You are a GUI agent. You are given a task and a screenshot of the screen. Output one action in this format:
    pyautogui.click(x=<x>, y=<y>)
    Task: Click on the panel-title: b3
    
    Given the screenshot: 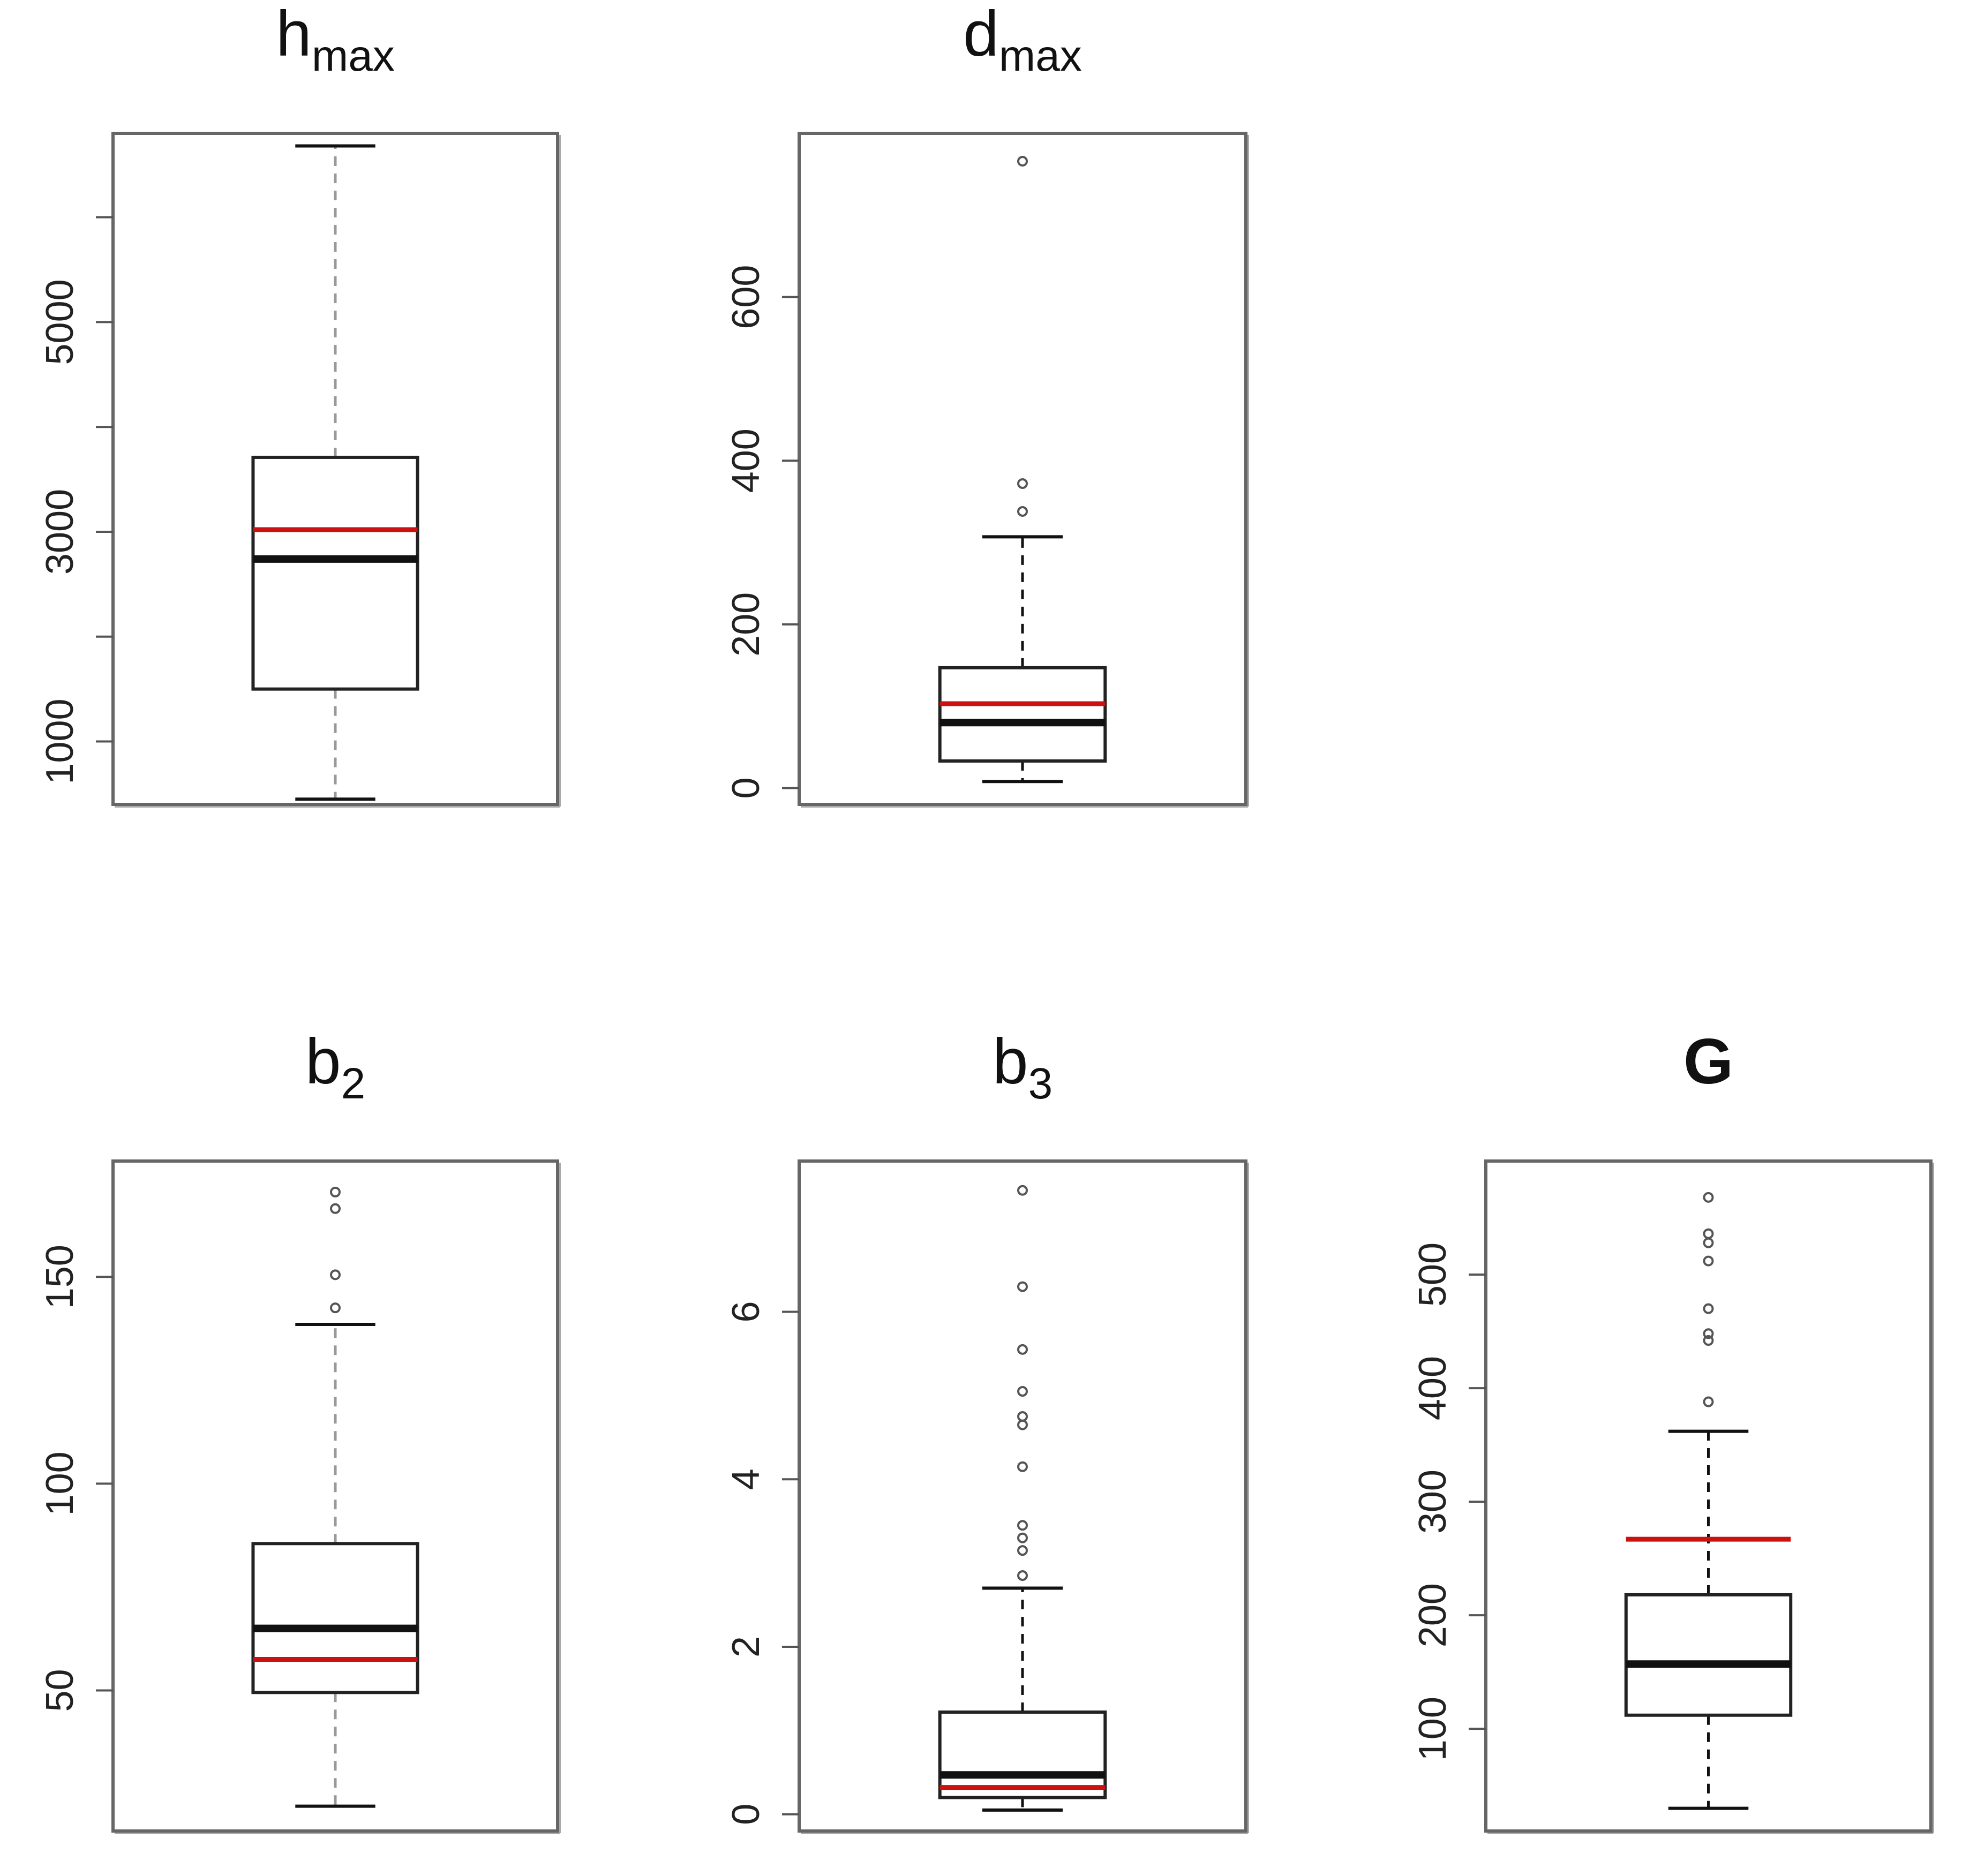 What is the action you would take?
    pyautogui.click(x=1023, y=1067)
    